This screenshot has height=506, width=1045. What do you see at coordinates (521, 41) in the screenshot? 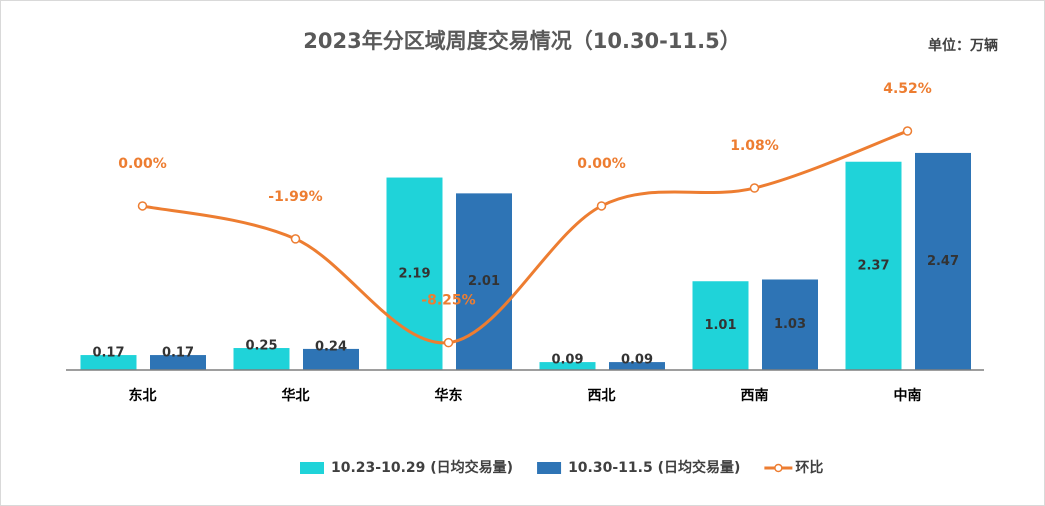
I see `chart-title: 2023年分区域周度交易情况（10.30-11.5）` at bounding box center [521, 41].